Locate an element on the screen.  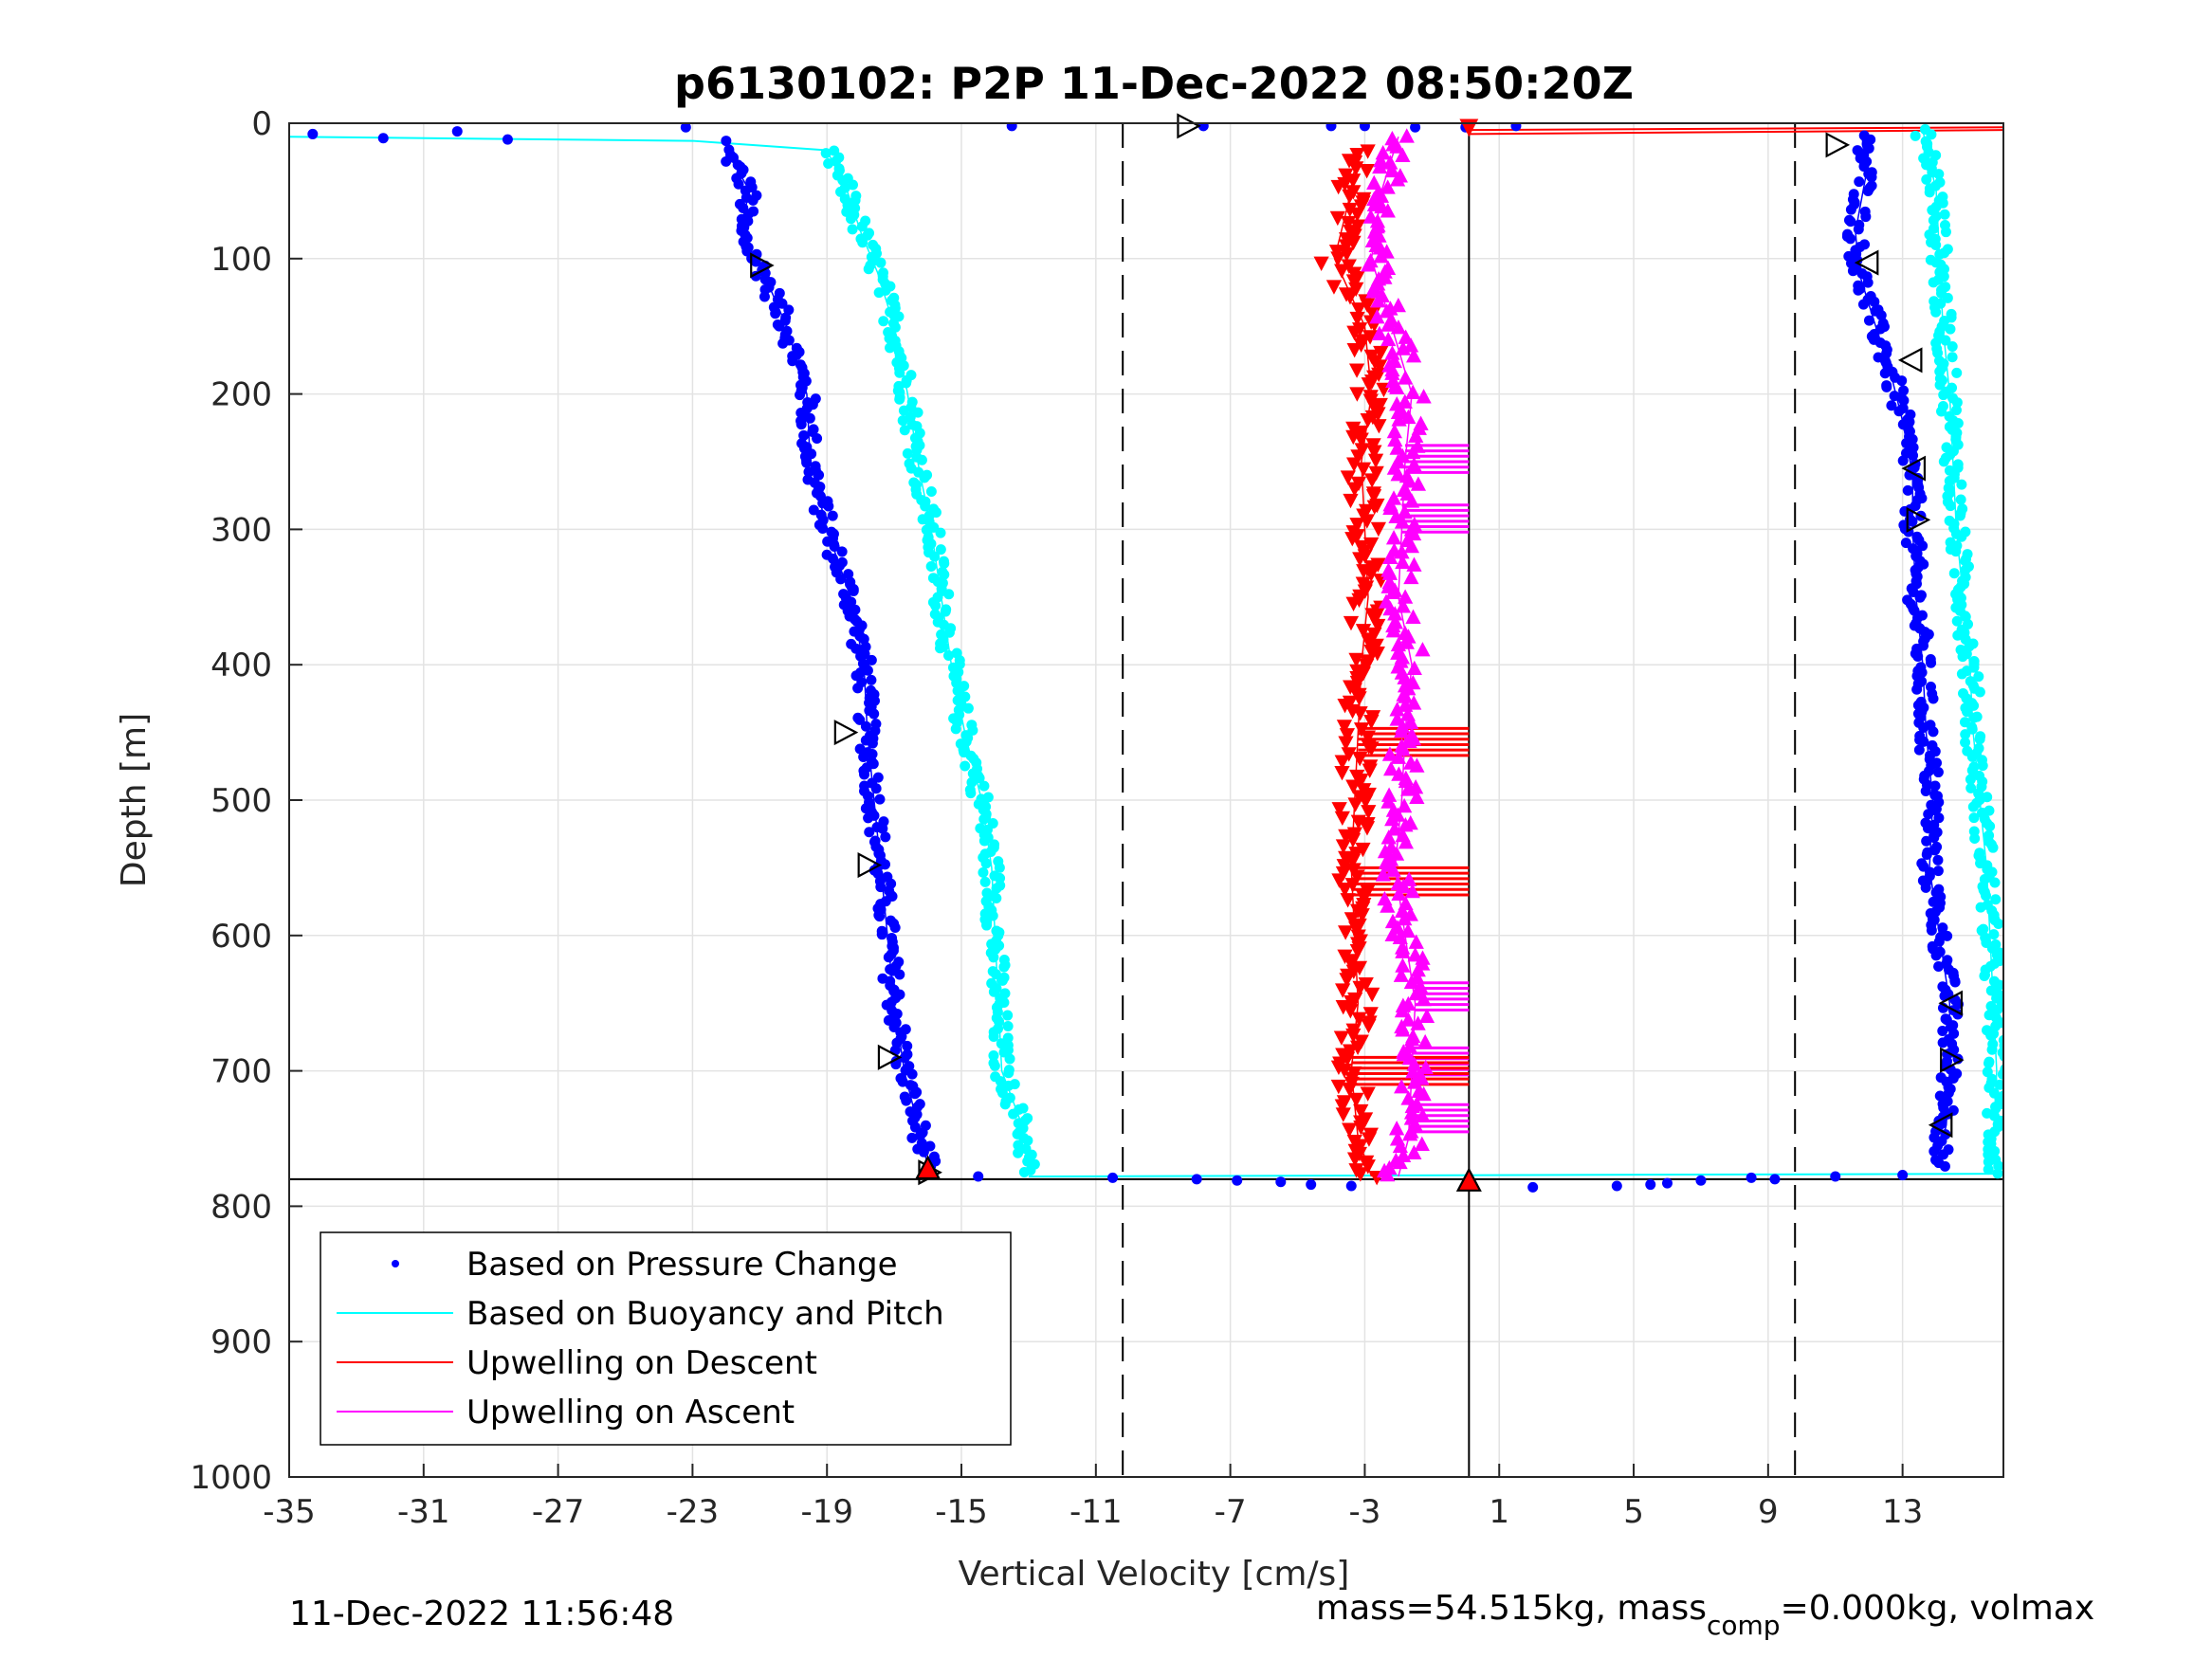
footer-timestamp: 11-Dec-2022 11:56:48 is located at coordinates (481, 1614).